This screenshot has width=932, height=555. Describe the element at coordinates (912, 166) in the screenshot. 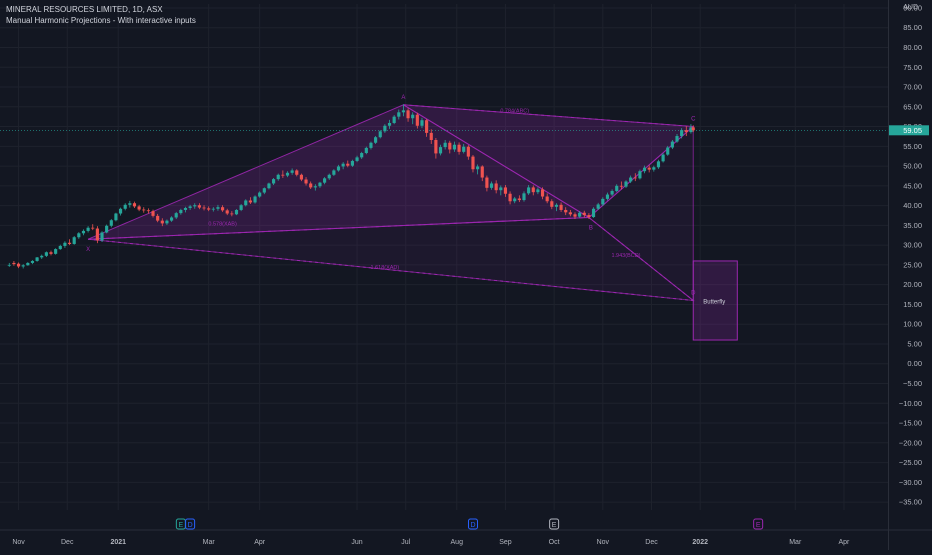

I see `price-tick-label: 50.00` at that location.